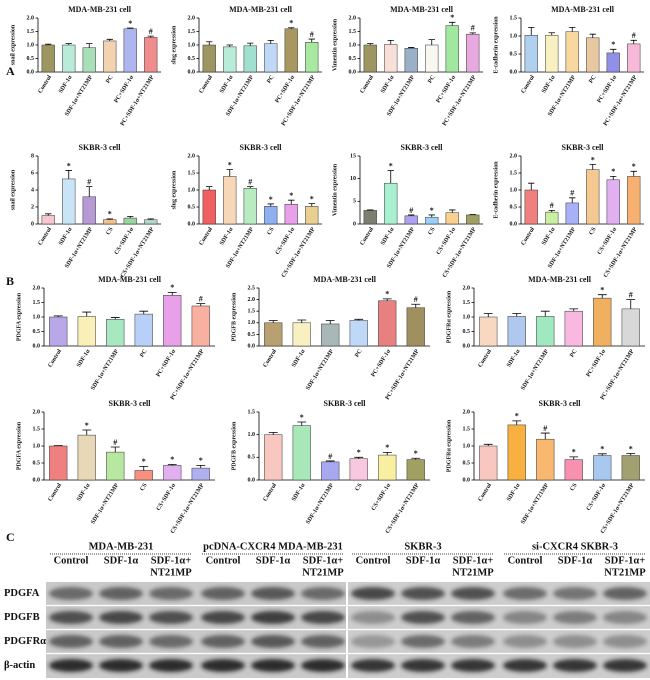 The width and height of the screenshot is (650, 680). Describe the element at coordinates (373, 560) in the screenshot. I see `lane-label: Control` at that location.